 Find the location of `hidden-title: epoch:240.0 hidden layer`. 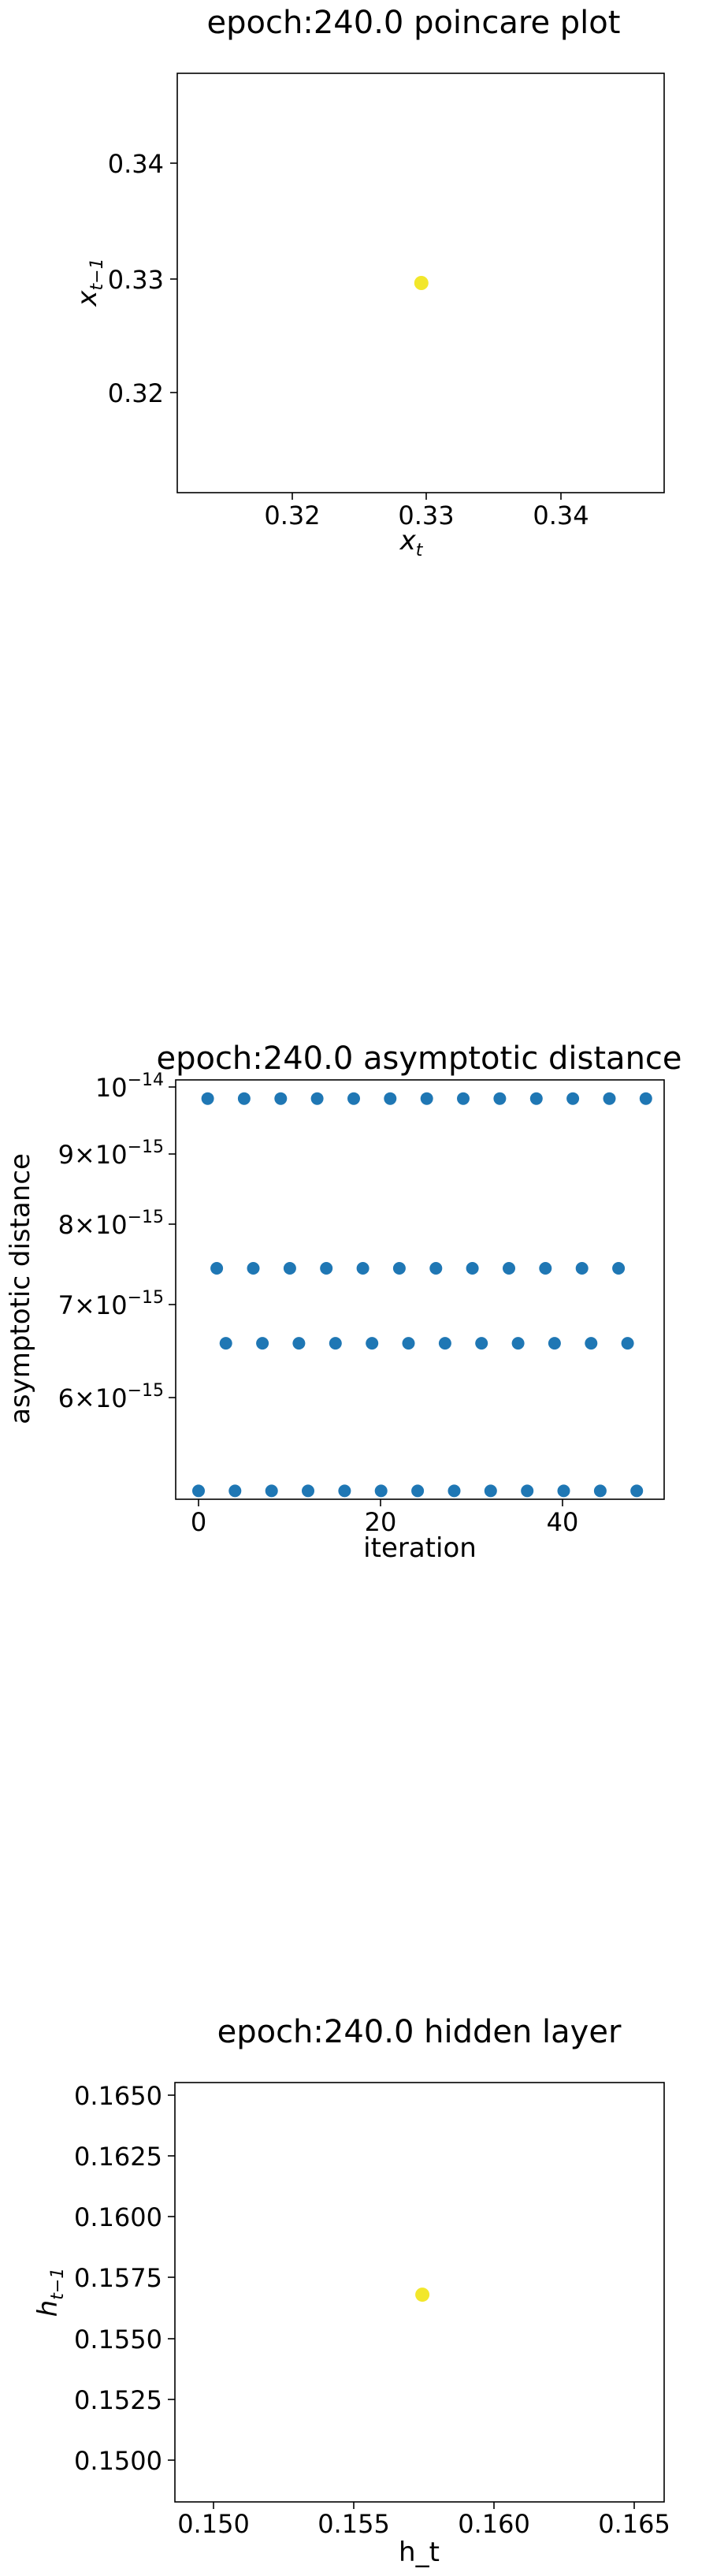

hidden-title: epoch:240.0 hidden layer is located at coordinates (420, 2032).